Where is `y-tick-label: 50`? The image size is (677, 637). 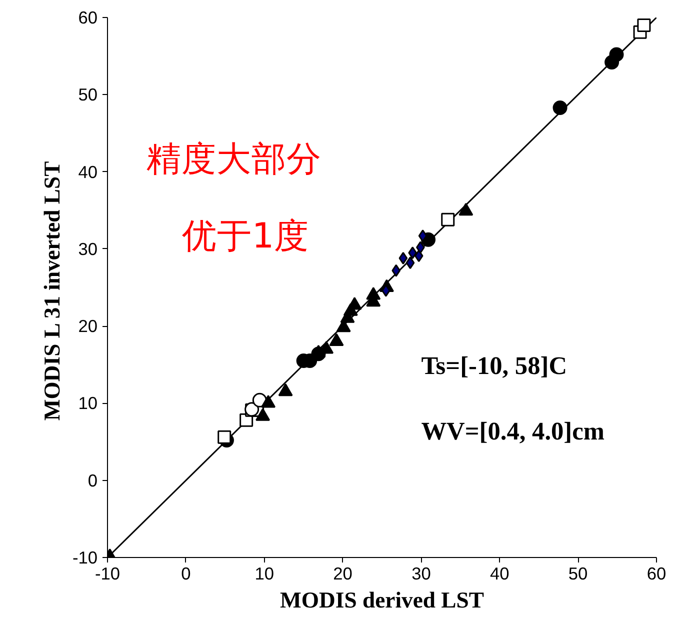 y-tick-label: 50 is located at coordinates (88, 94).